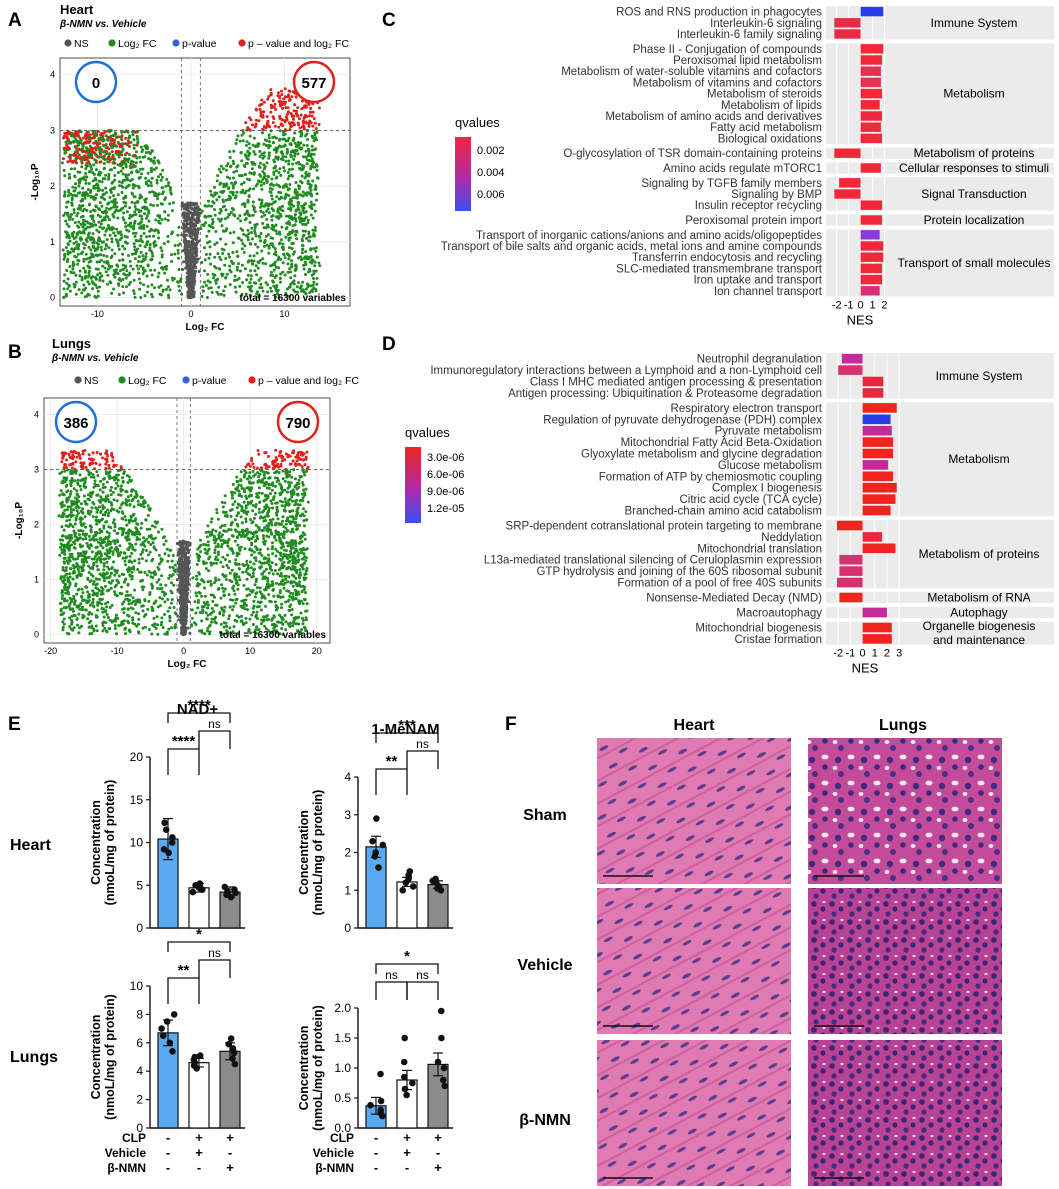 Image resolution: width=1059 pixels, height=1189 pixels. I want to click on count-right-value: 577, so click(313, 83).